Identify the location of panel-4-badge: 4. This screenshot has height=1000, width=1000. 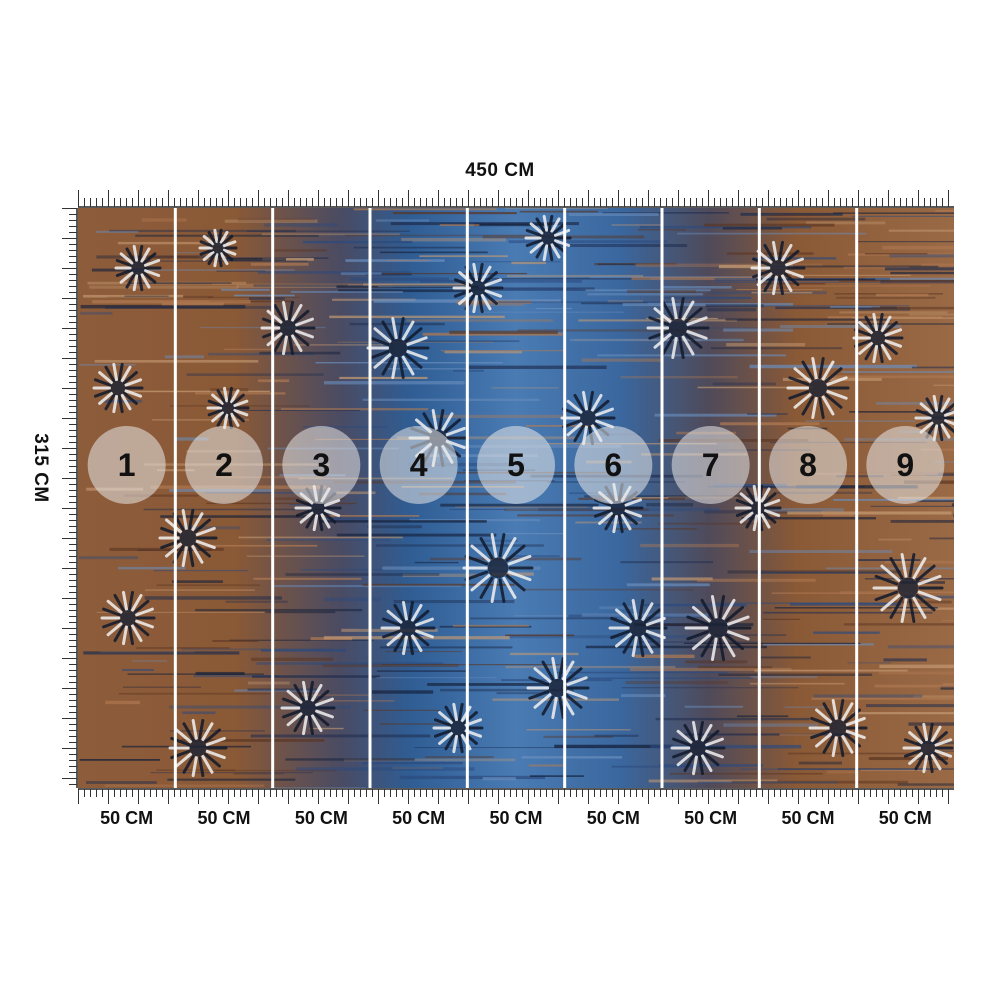
(418, 465).